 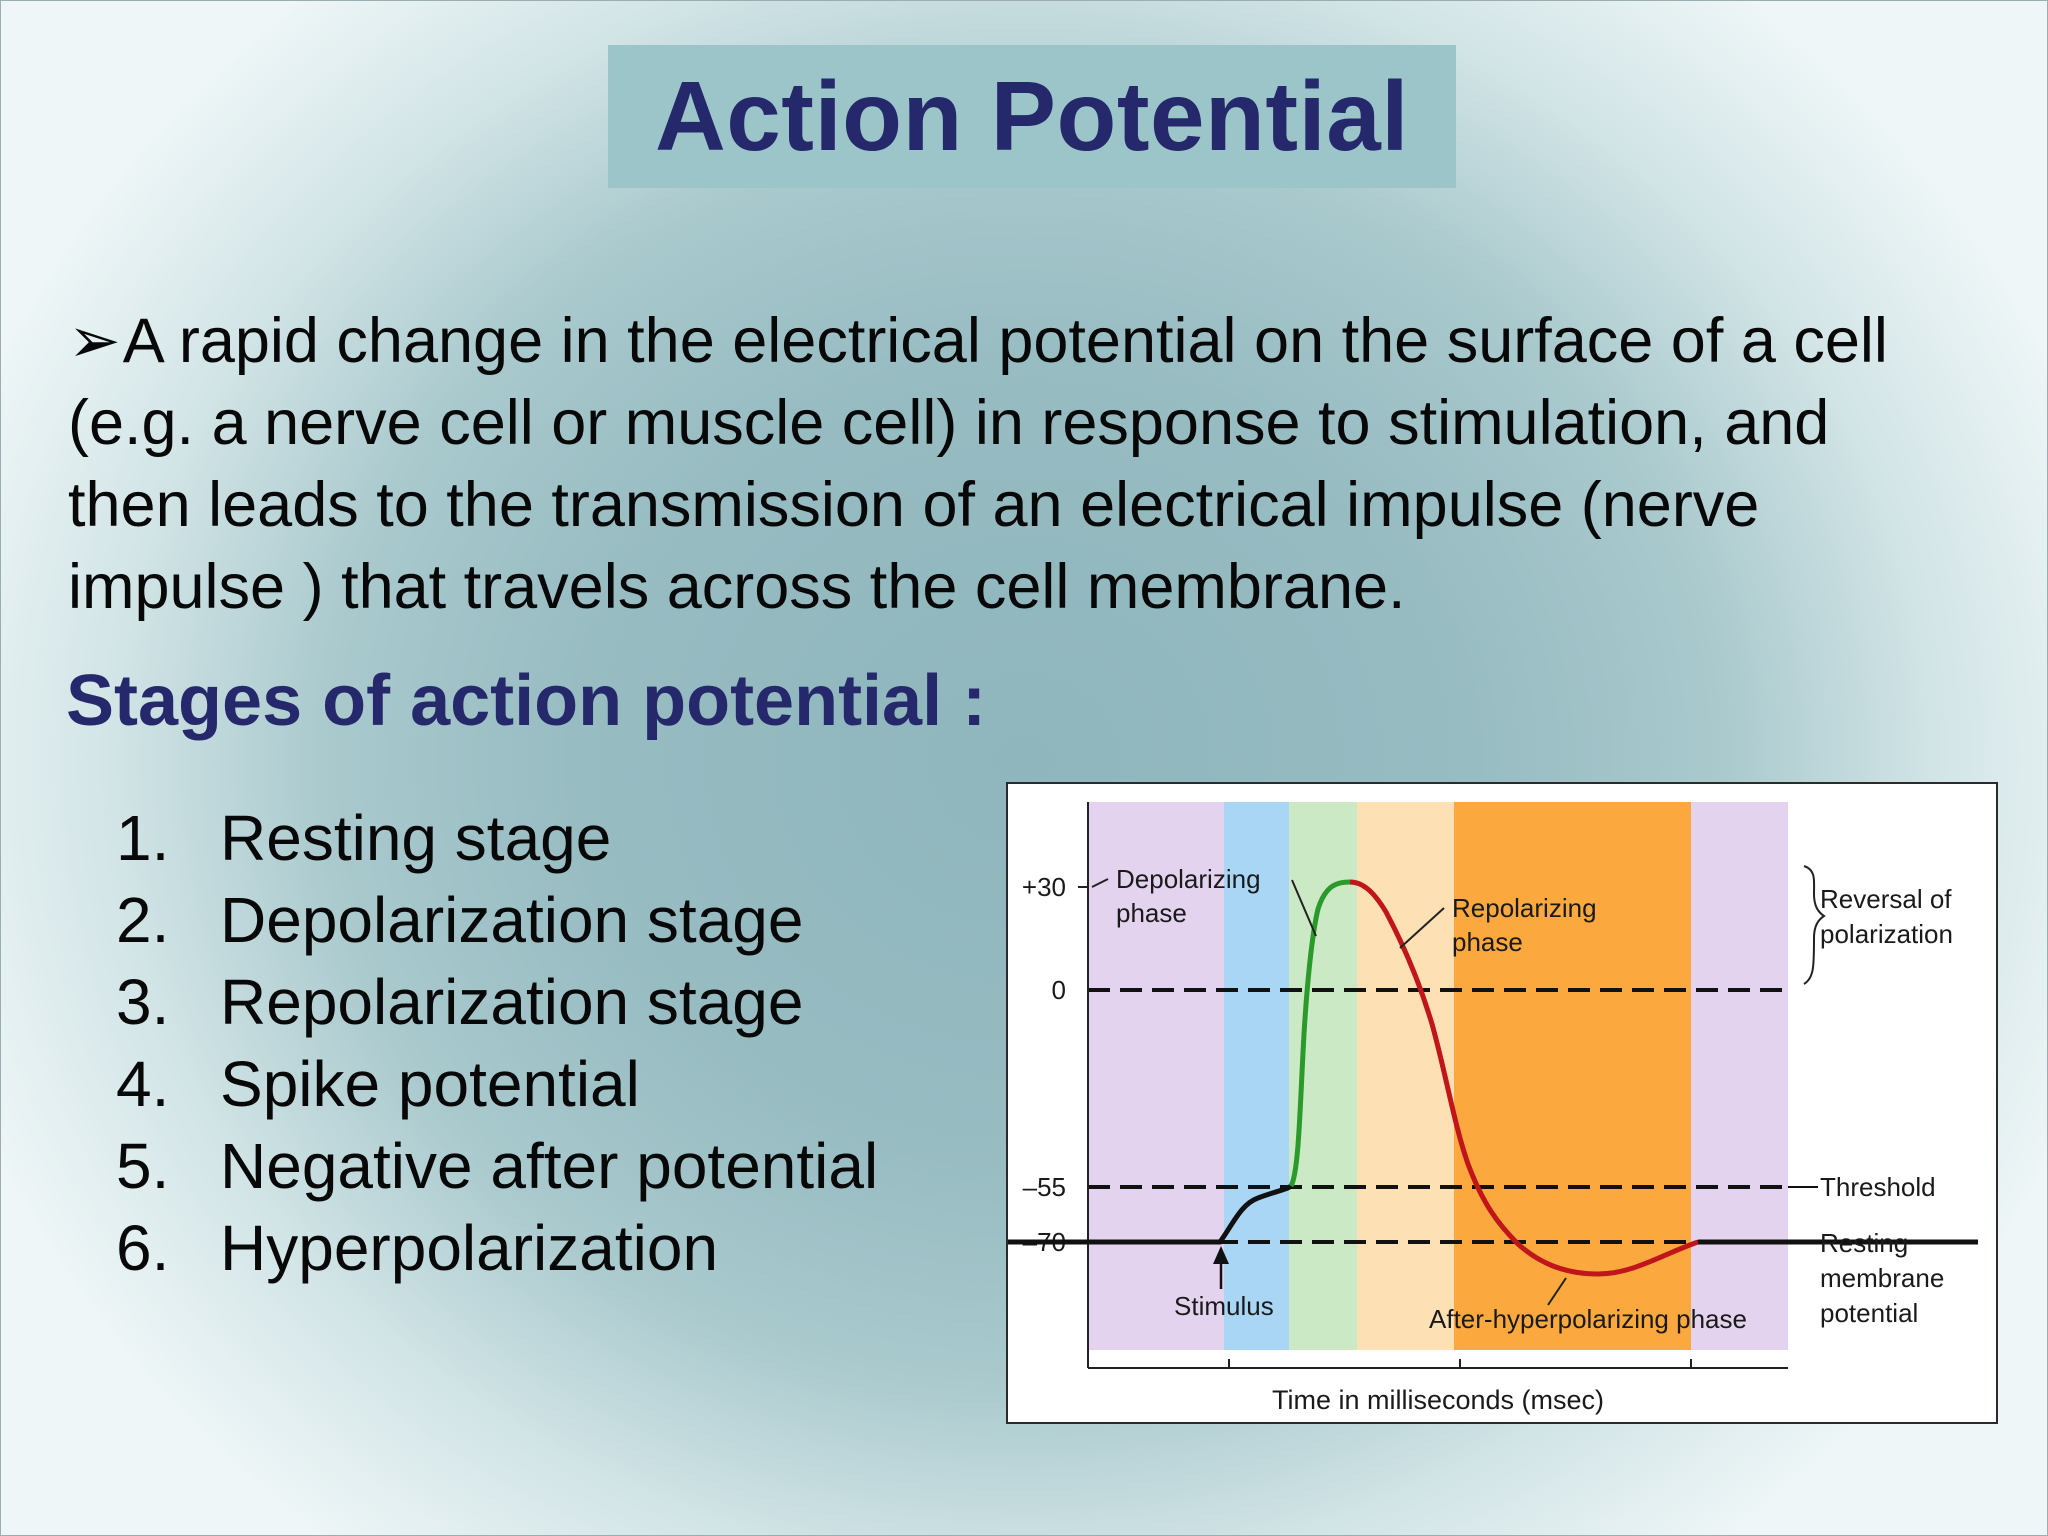 I want to click on after-hyperpolarizing-leader, so click(x=1557, y=1291).